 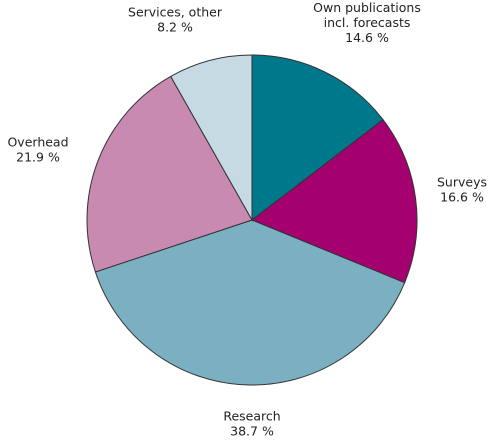 I want to click on value-label-research: 38.7 %, so click(x=252, y=431).